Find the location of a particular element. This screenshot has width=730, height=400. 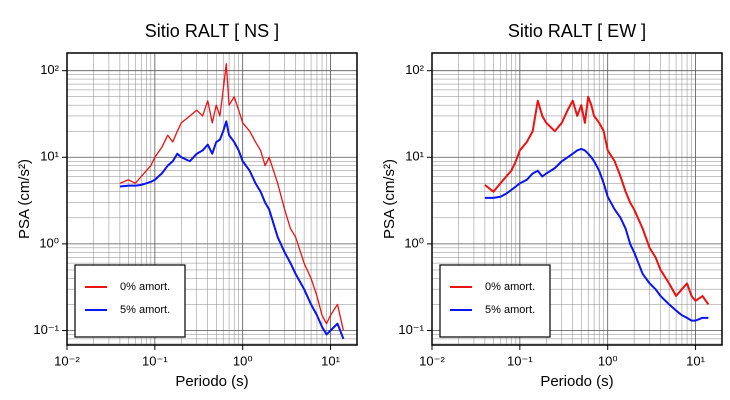

series-line is located at coordinates (596, 234).